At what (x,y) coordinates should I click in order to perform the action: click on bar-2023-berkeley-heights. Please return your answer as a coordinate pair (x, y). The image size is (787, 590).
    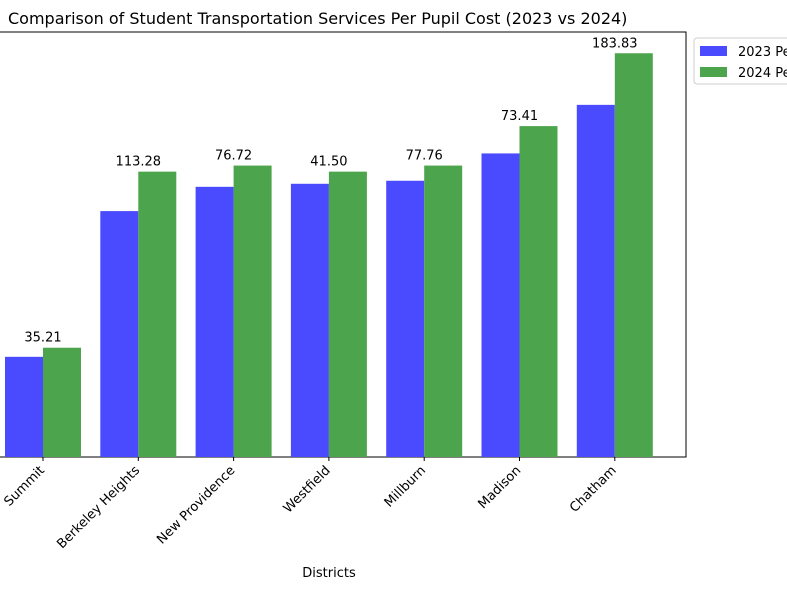
    Looking at the image, I should click on (119, 334).